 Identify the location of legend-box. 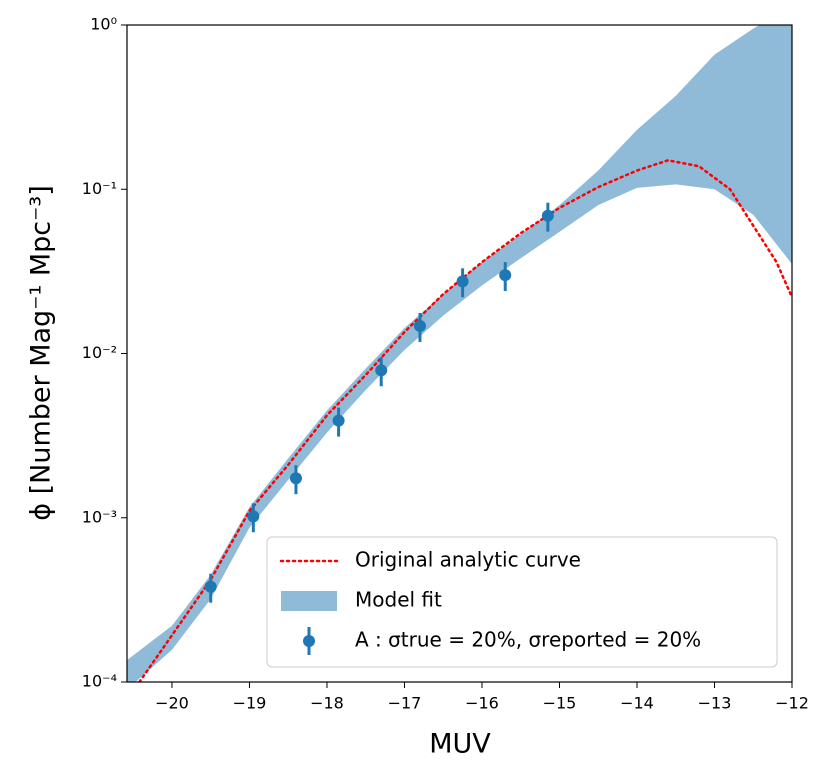
(522, 602).